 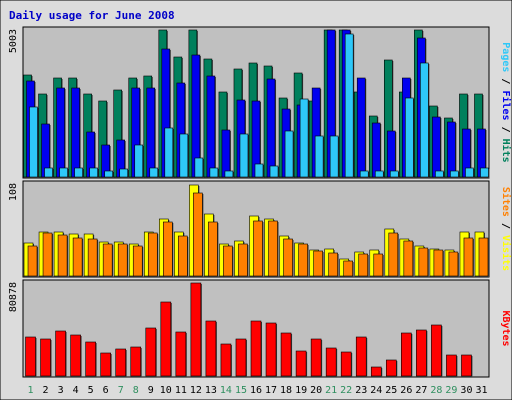 I want to click on panel-2-axis-label-part-1: /, so click(x=505, y=226).